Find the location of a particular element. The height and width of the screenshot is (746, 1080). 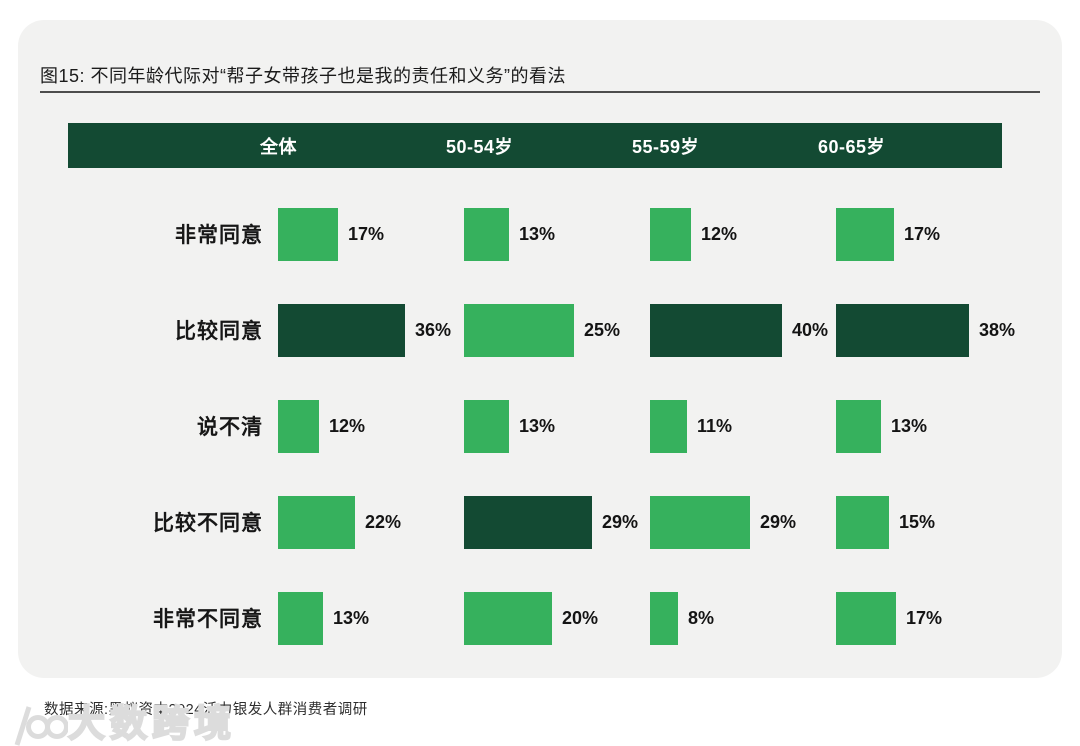

title-divider is located at coordinates (540, 92).